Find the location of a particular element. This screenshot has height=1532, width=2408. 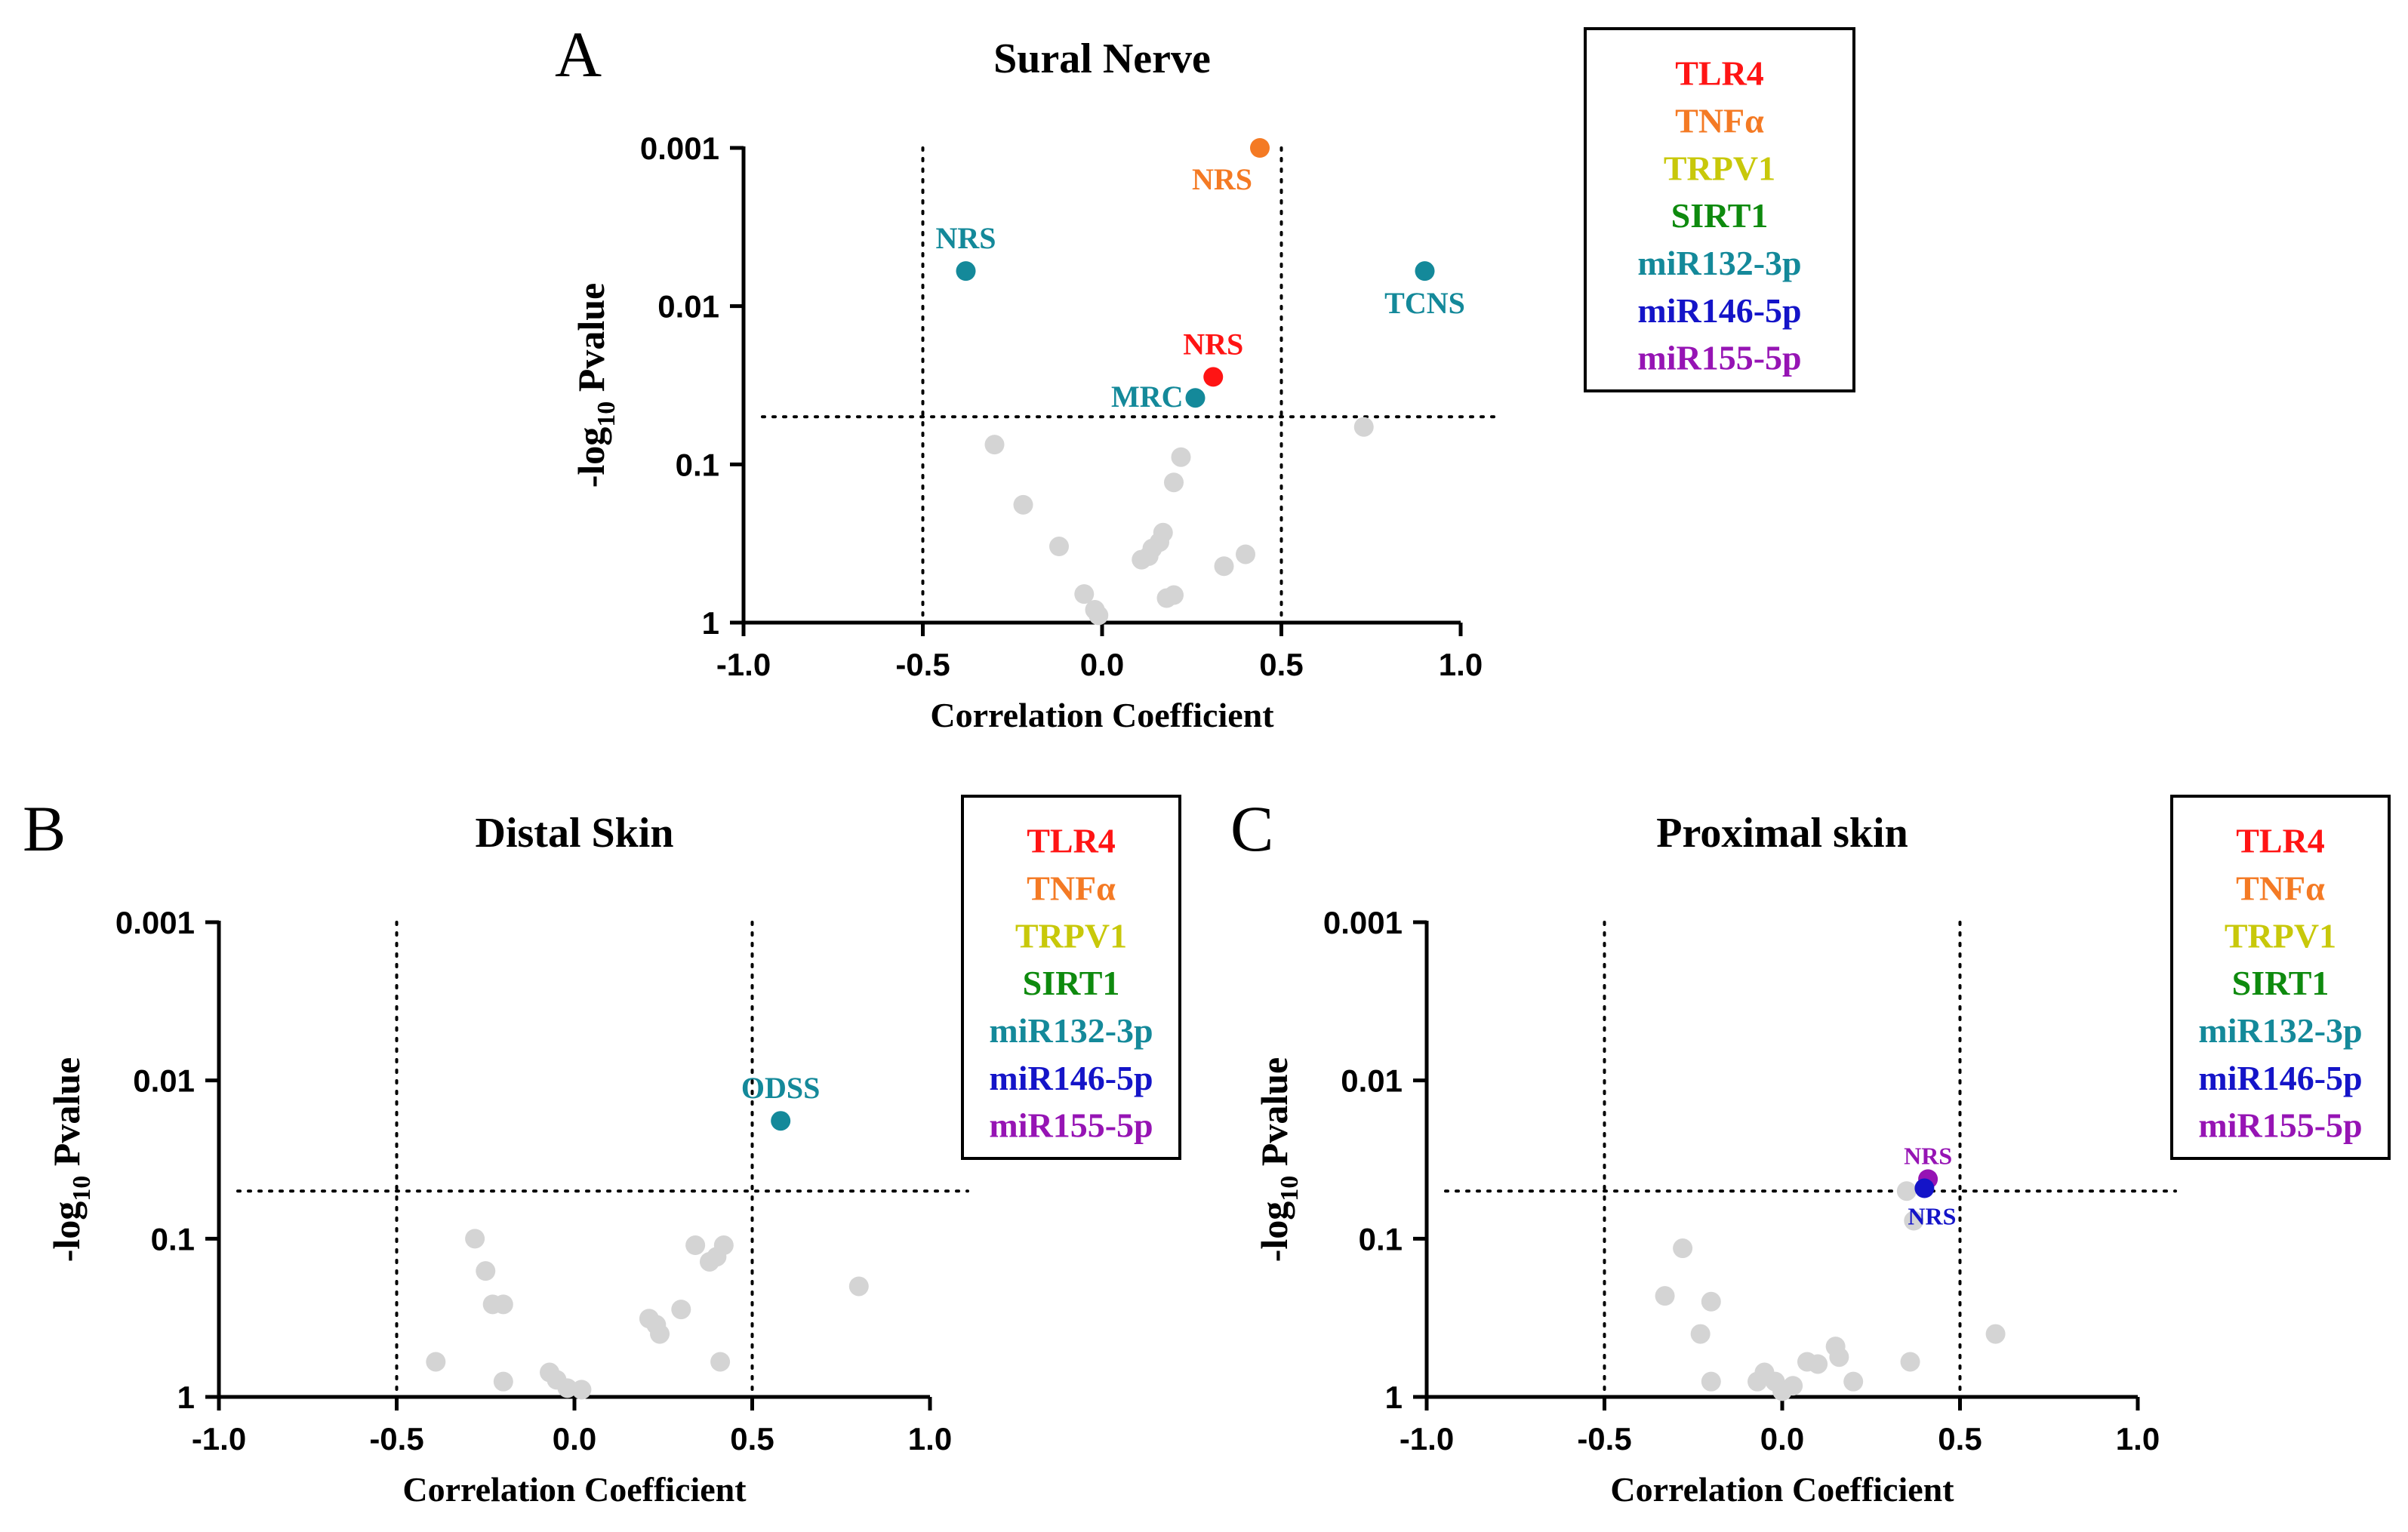

legend-entry: miR132-3p is located at coordinates (2280, 1030).